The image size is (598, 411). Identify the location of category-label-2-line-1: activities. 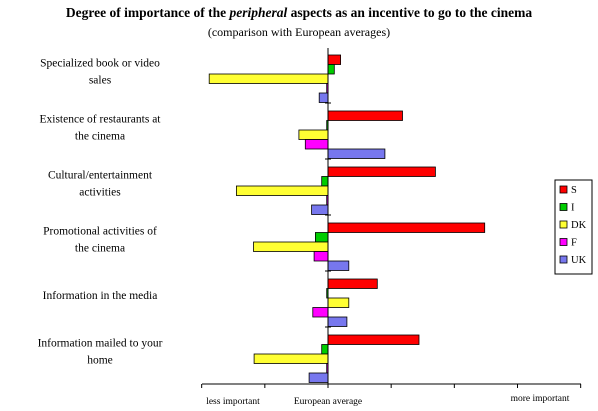
(100, 193).